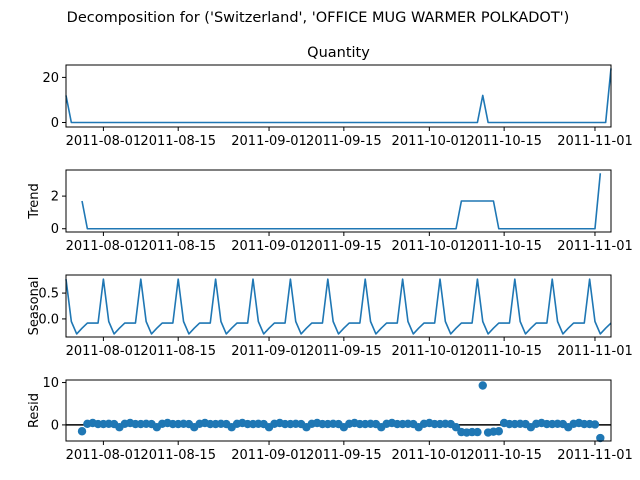 This screenshot has height=480, width=640. What do you see at coordinates (55, 229) in the screenshot?
I see `ytick-label-trend-0: 0` at bounding box center [55, 229].